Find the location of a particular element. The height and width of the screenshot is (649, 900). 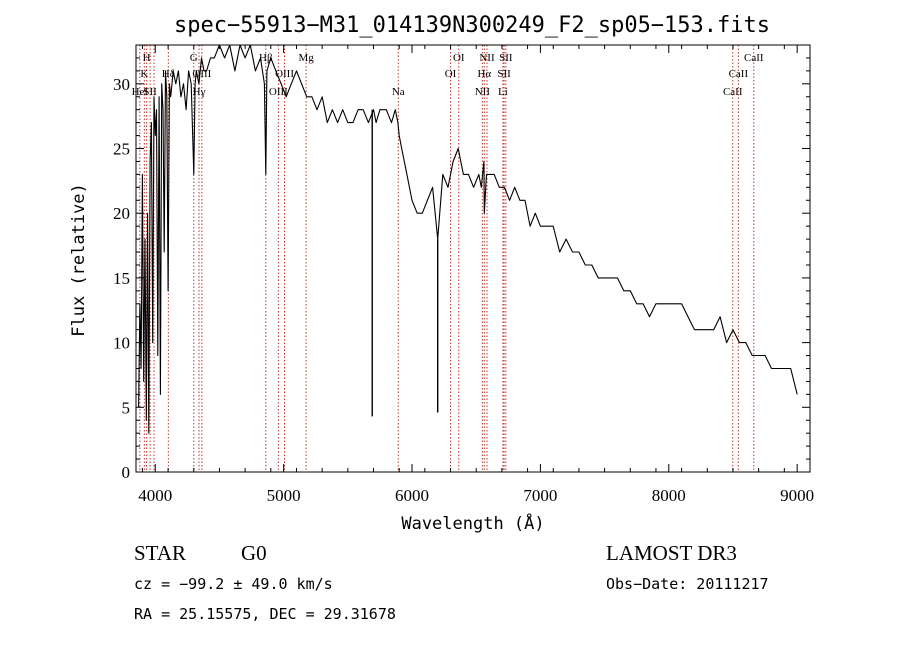

y-axis-label: Flux (relative) is located at coordinates (79, 260).